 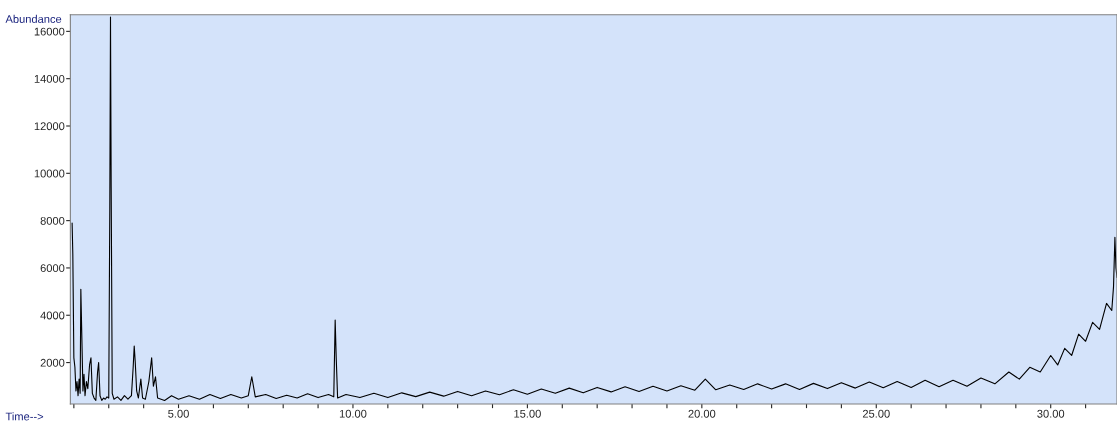 I want to click on x-tick-label: 15.00, so click(x=527, y=413).